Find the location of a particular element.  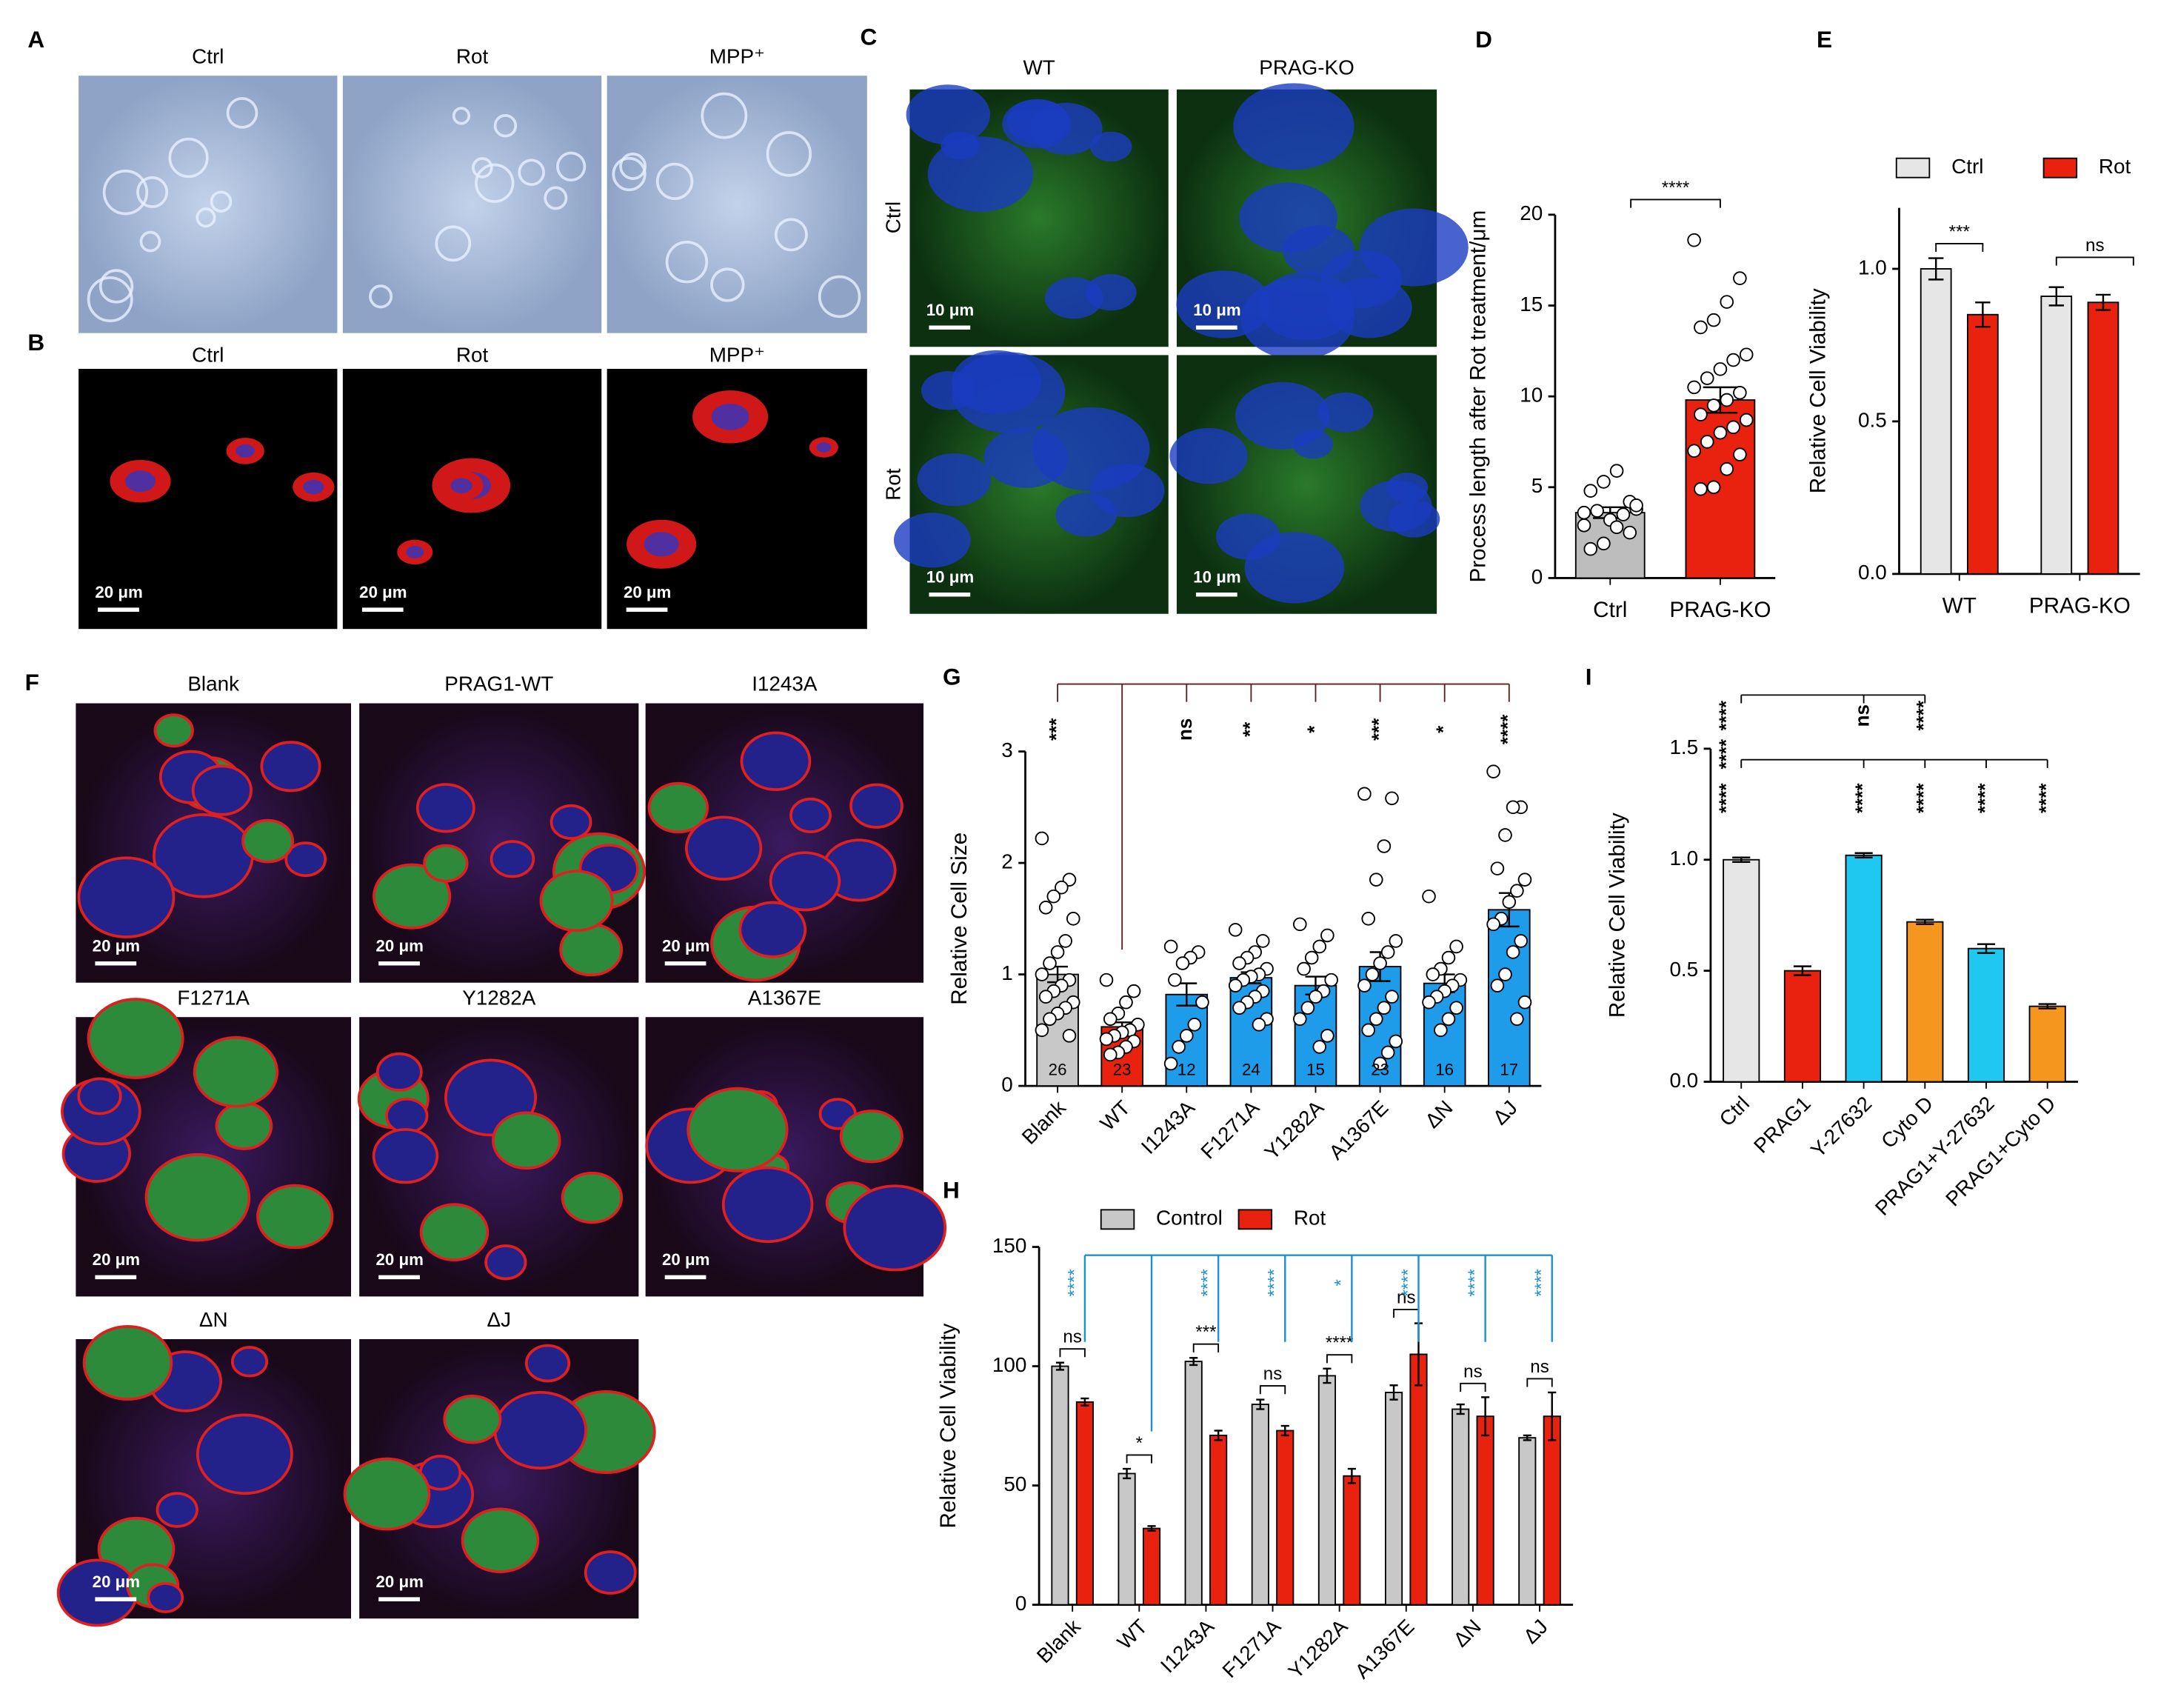

significance-label: ** is located at coordinates (1249, 729).